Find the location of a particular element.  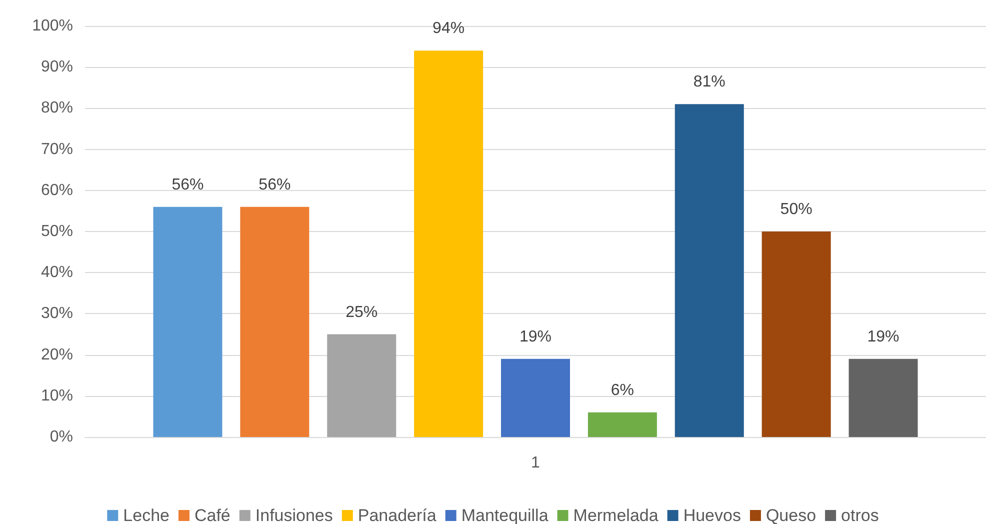

legend-label: Leche is located at coordinates (146, 515).